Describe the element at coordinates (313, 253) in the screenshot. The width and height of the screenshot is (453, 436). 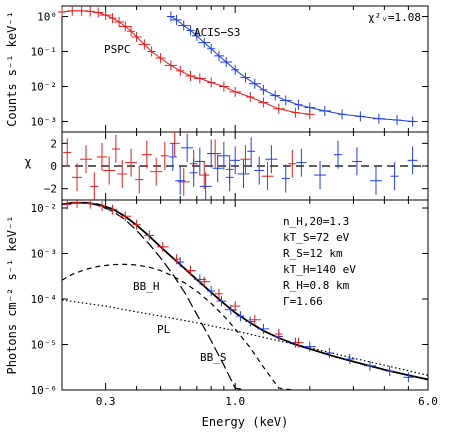
I see `param-rs: R_S=12 km` at that location.